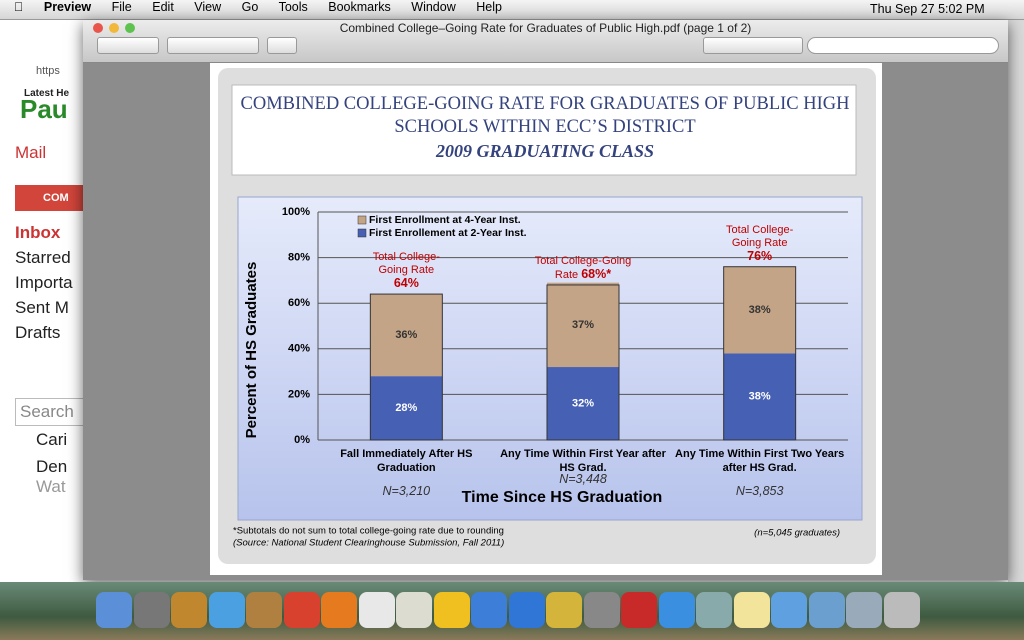 Image resolution: width=1024 pixels, height=640 pixels. I want to click on total-label: 68%*, so click(596, 273).